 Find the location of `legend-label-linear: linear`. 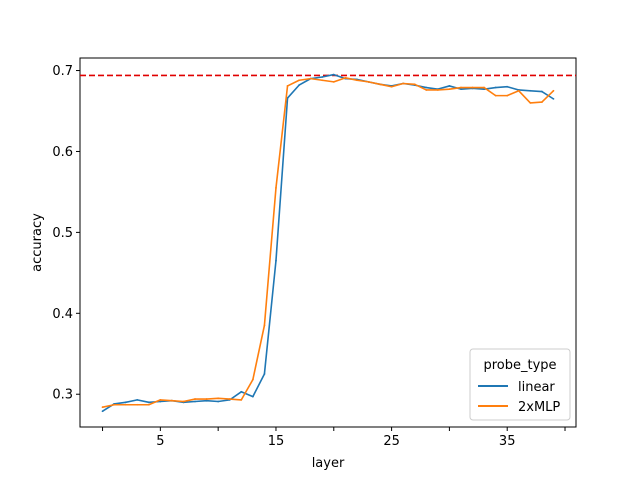

legend-label-linear: linear is located at coordinates (536, 387).